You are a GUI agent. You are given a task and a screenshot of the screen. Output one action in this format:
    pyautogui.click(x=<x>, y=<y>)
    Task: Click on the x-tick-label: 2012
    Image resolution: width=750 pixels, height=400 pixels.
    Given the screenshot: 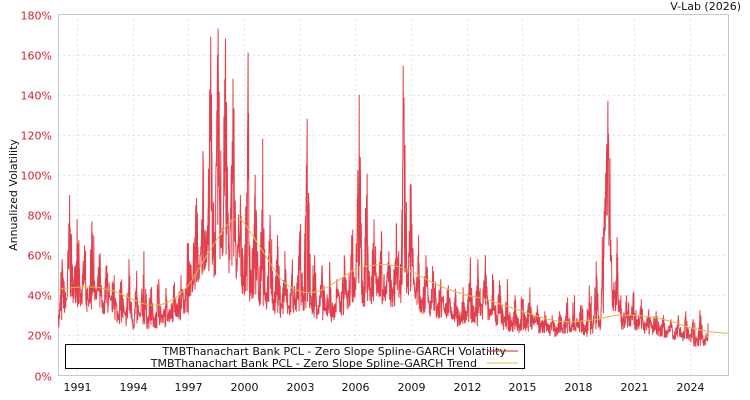 What is the action you would take?
    pyautogui.click(x=468, y=387)
    